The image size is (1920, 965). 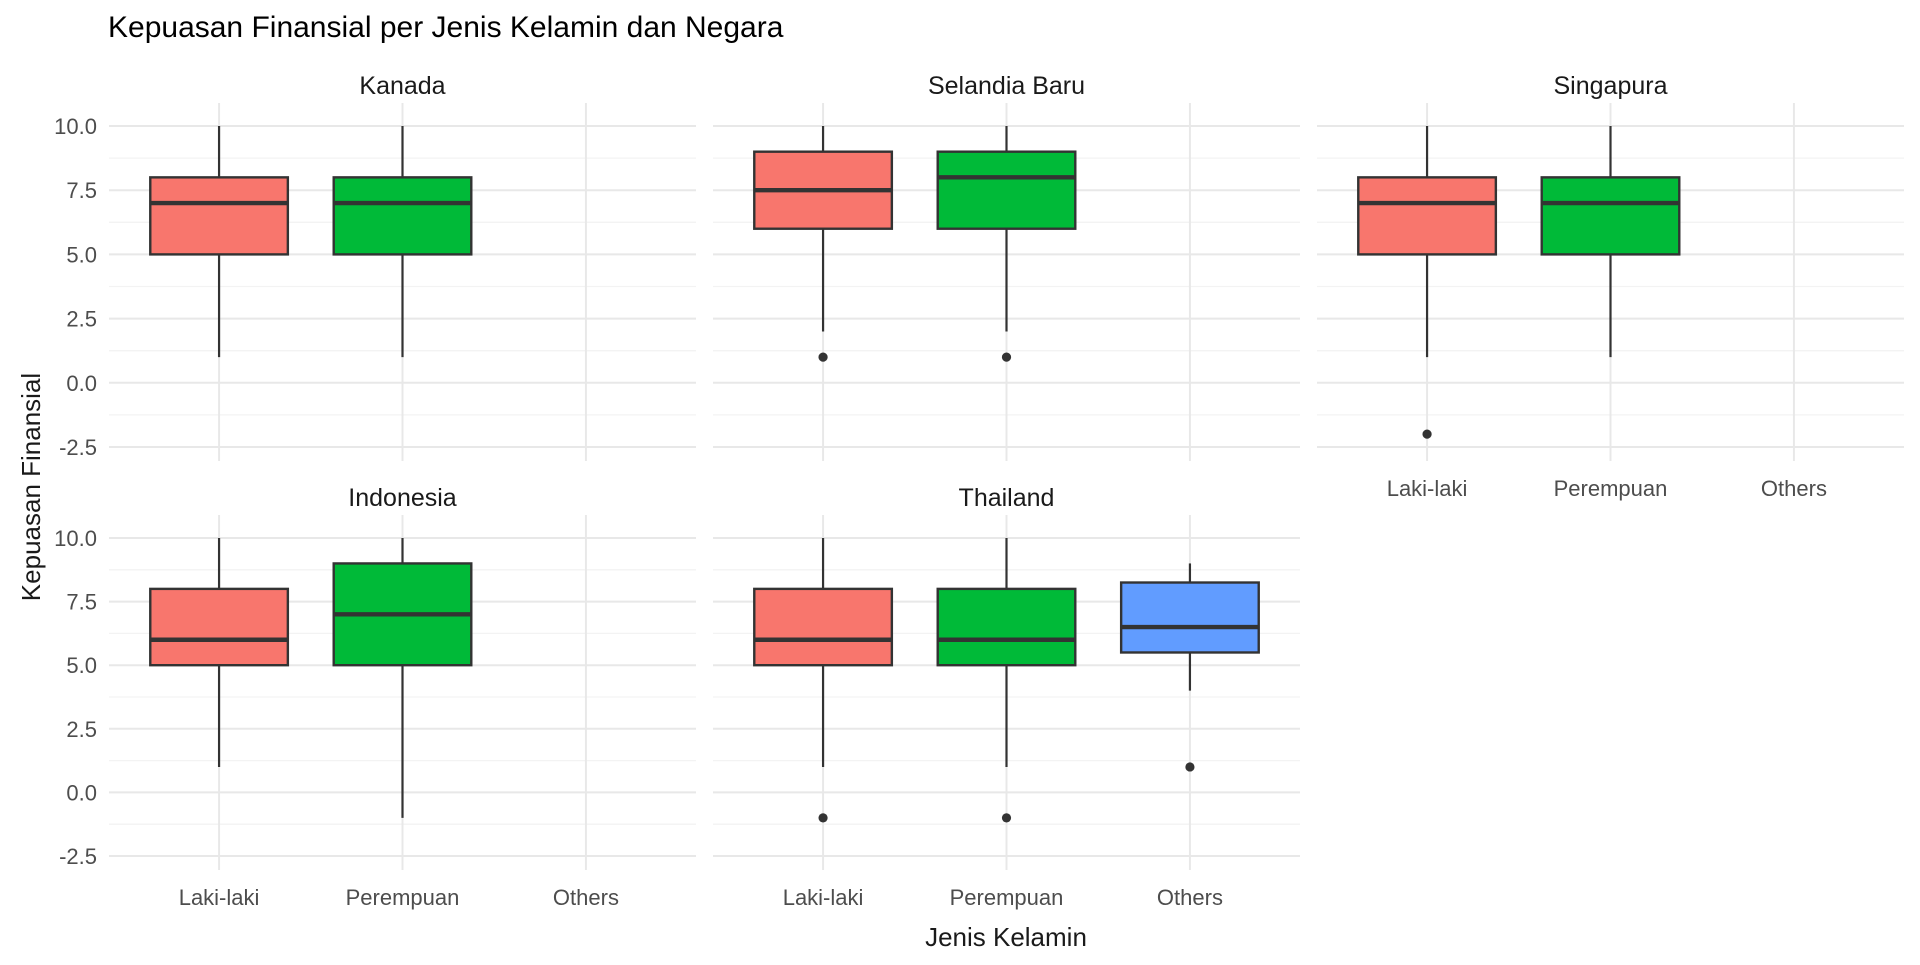 I want to click on facet-title: Indonesia, so click(x=402, y=498).